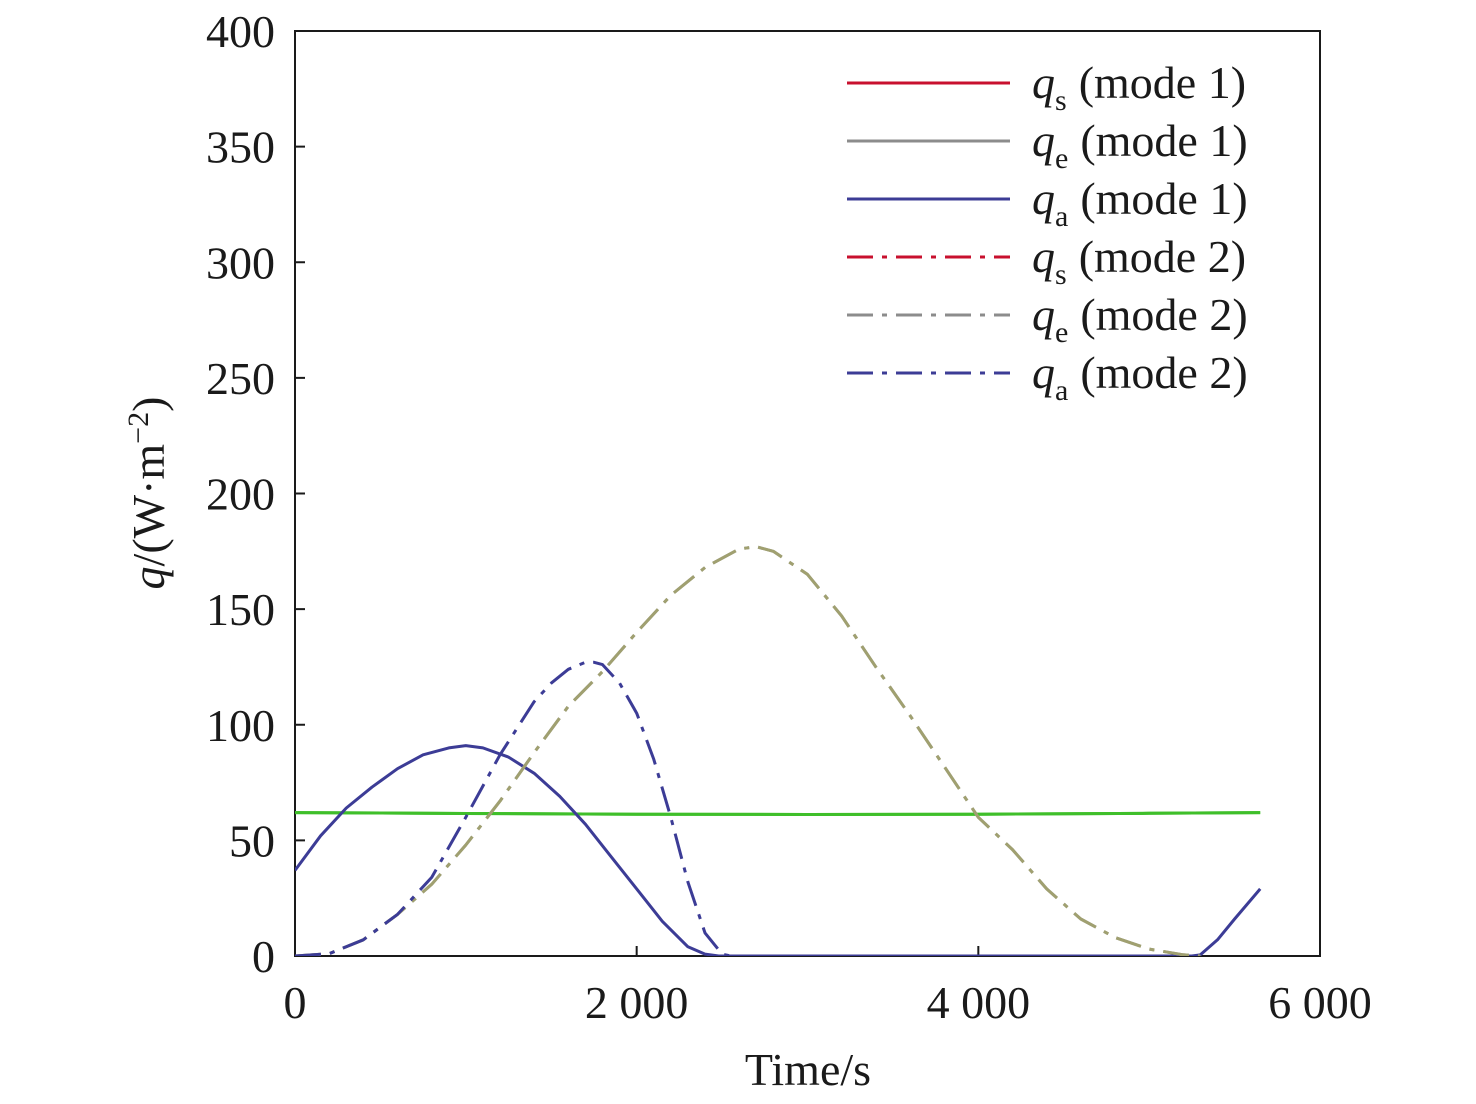  I want to click on x-tick-label: 4 000, so click(979, 1002).